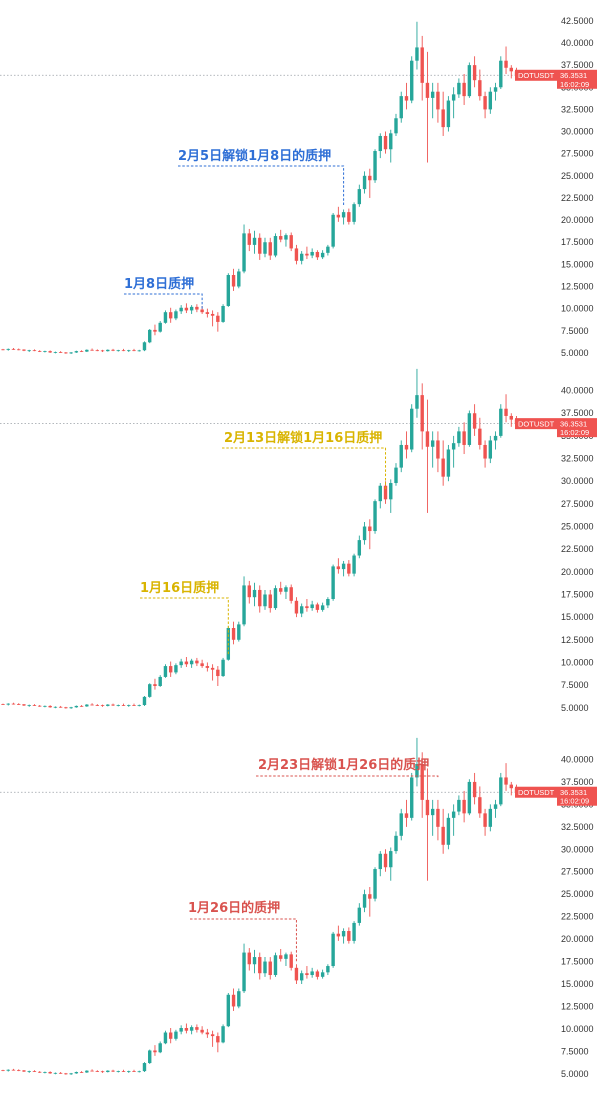  Describe the element at coordinates (574, 801) in the screenshot. I see `countdown-label: 16:02:09` at that location.